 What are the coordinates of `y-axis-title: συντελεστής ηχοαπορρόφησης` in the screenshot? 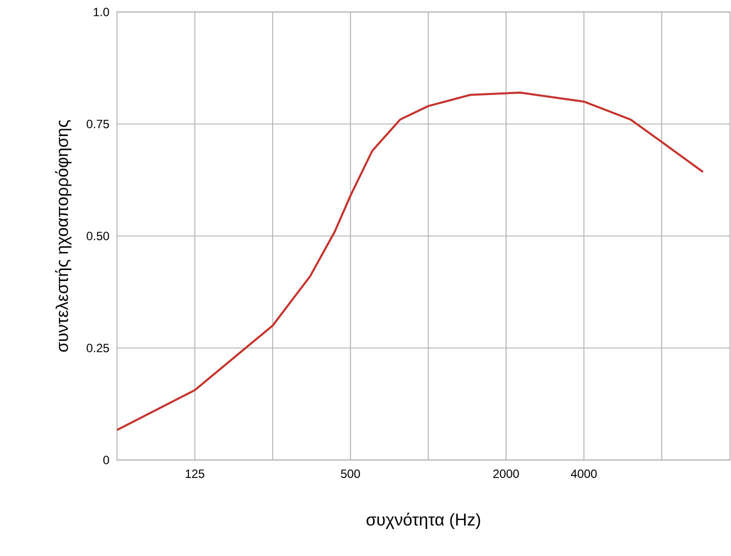 It's located at (63, 236).